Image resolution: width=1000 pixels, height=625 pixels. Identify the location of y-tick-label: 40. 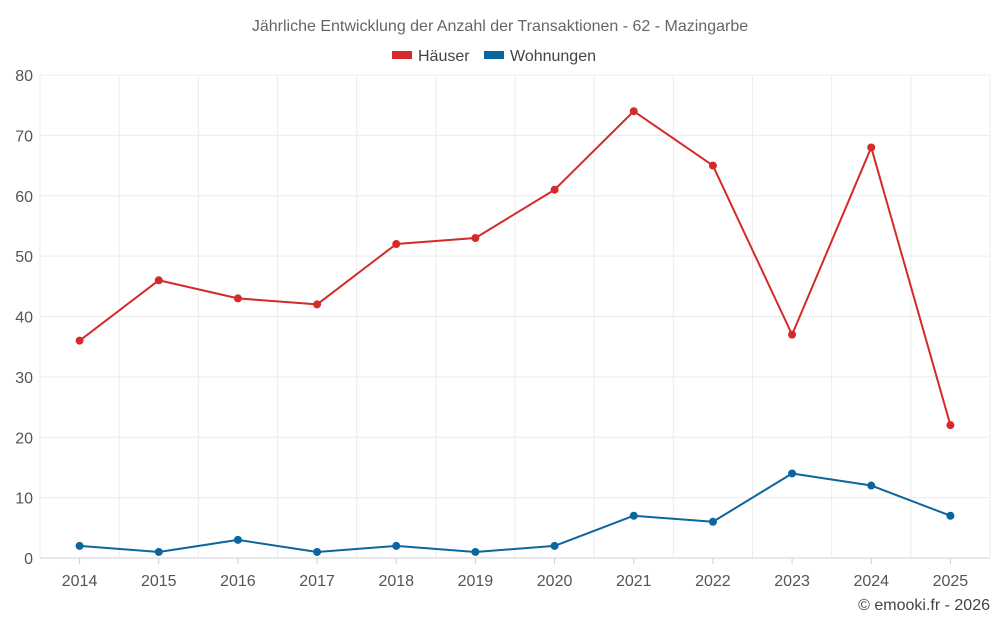
(24, 318).